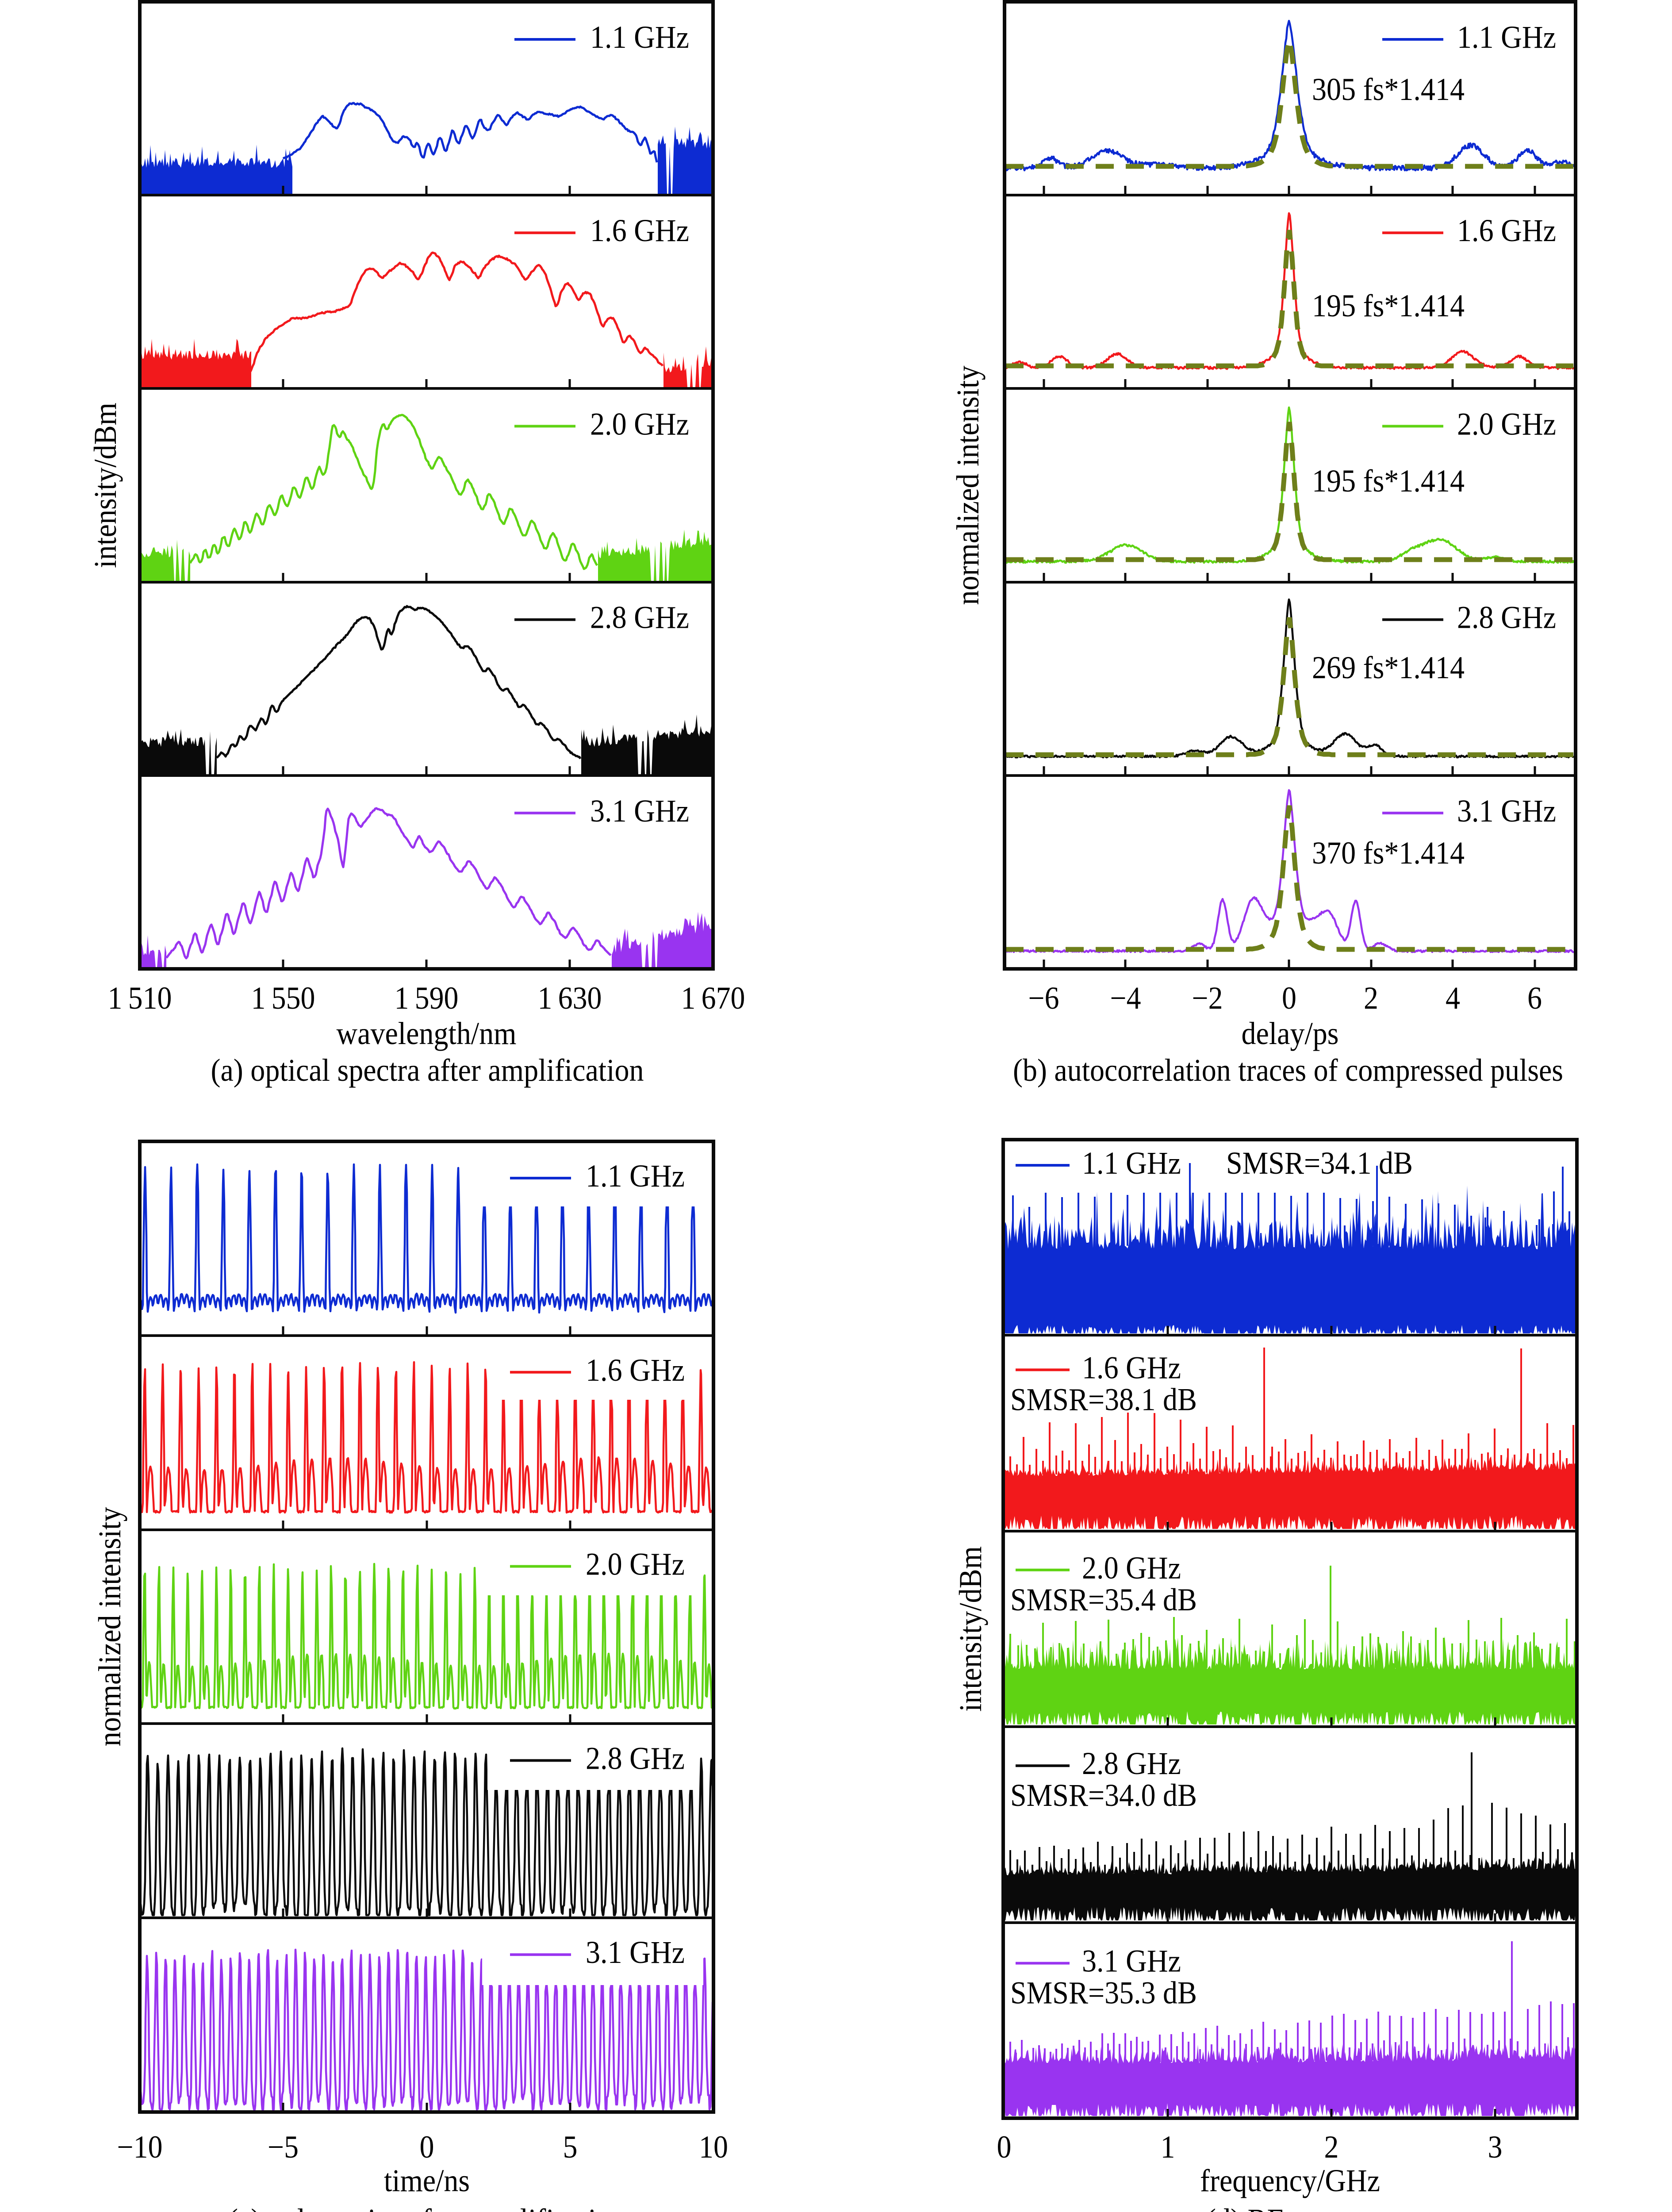 This screenshot has height=2212, width=1672. I want to click on svg-text: delay/ps, so click(1290, 1034).